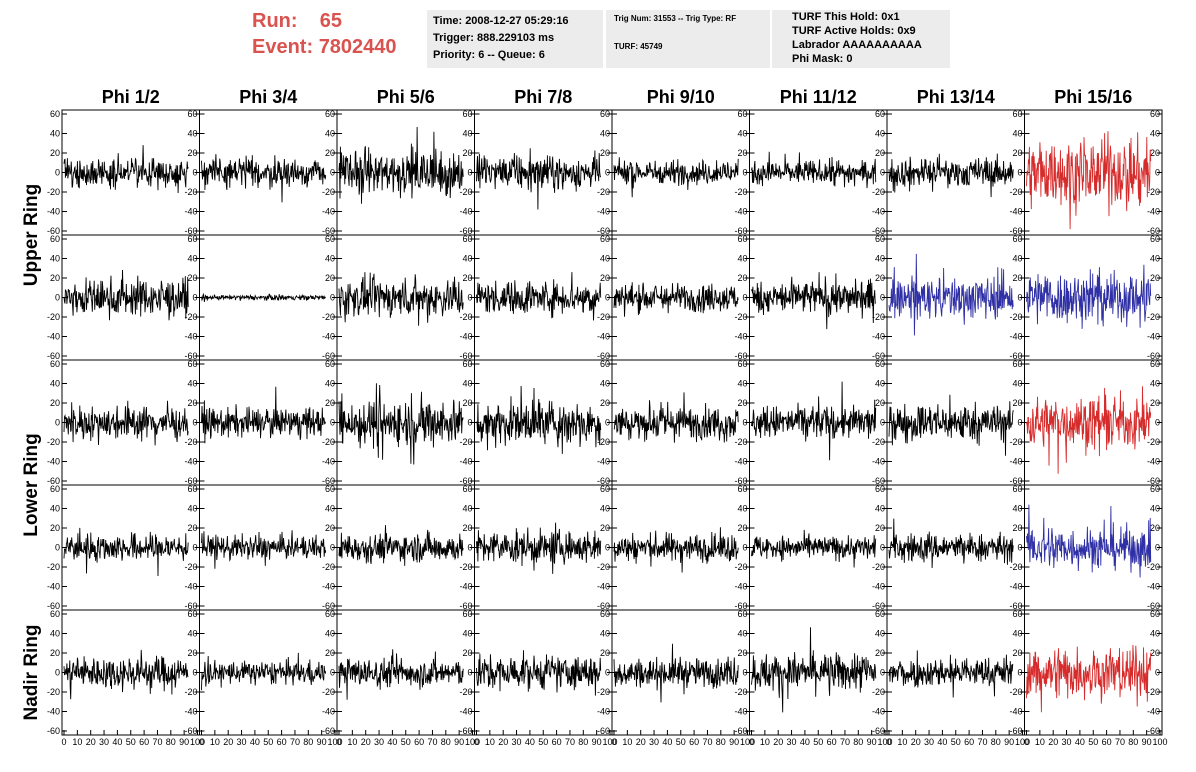  Describe the element at coordinates (857, 45) in the screenshot. I see `labrador-text: Labrador AAAAAAAAAA` at that location.